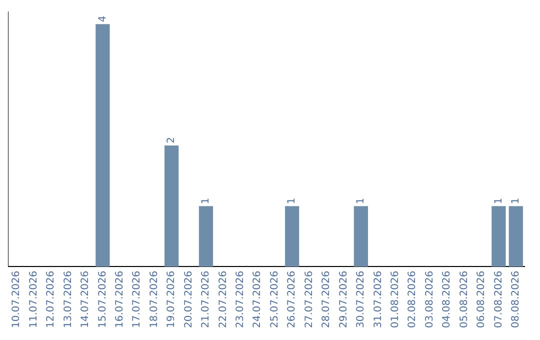 Image resolution: width=540 pixels, height=340 pixels. I want to click on x-tick-label: 02.08.2026, so click(412, 299).